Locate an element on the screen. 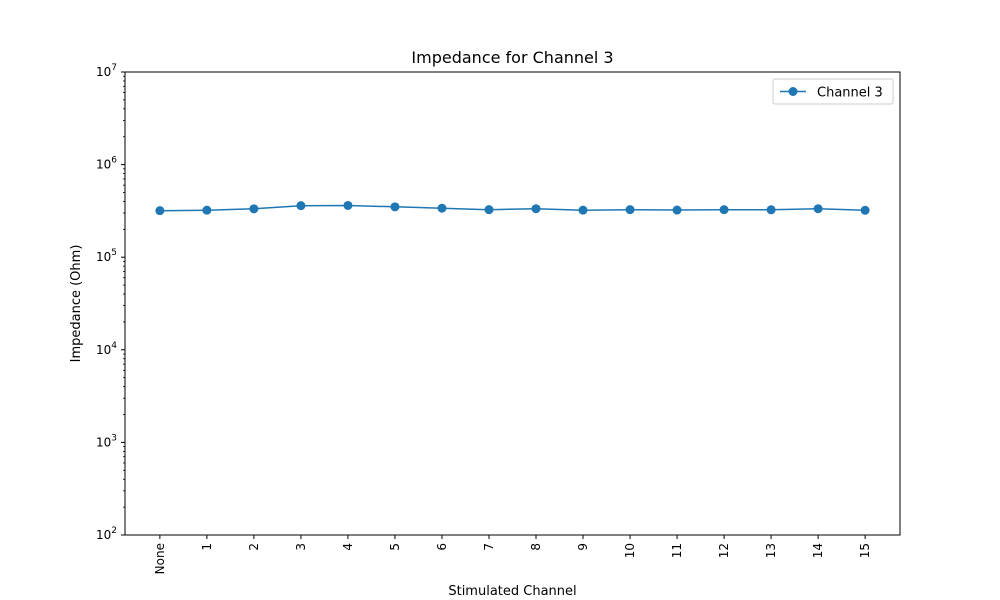 The height and width of the screenshot is (600, 1000). y-tick-label: 10⁷ is located at coordinates (106, 71).